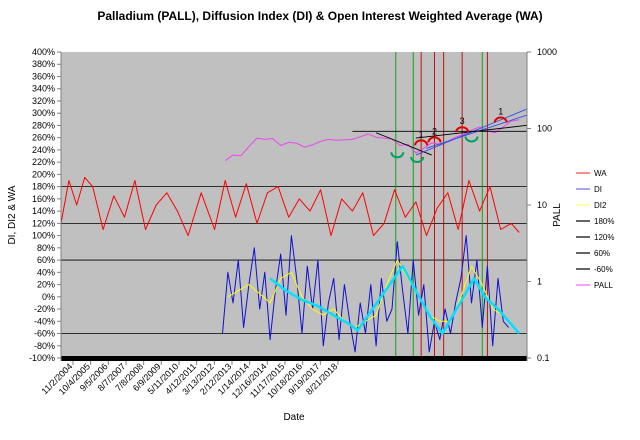 Image resolution: width=640 pixels, height=440 pixels. I want to click on y-tick-label: 400%, so click(43, 52).